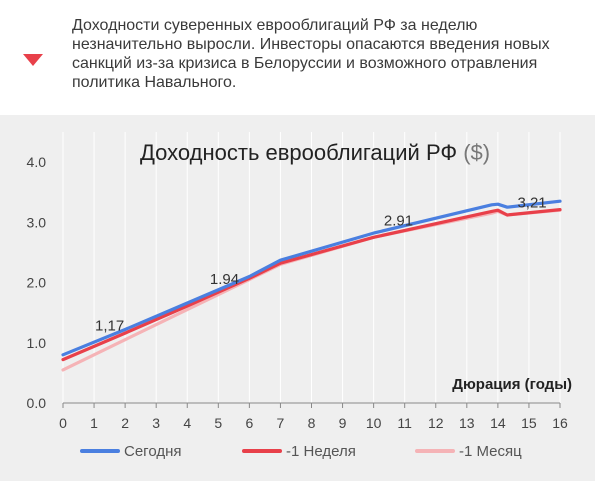 This screenshot has width=595, height=481. I want to click on x-tick-label: 0, so click(63, 423).